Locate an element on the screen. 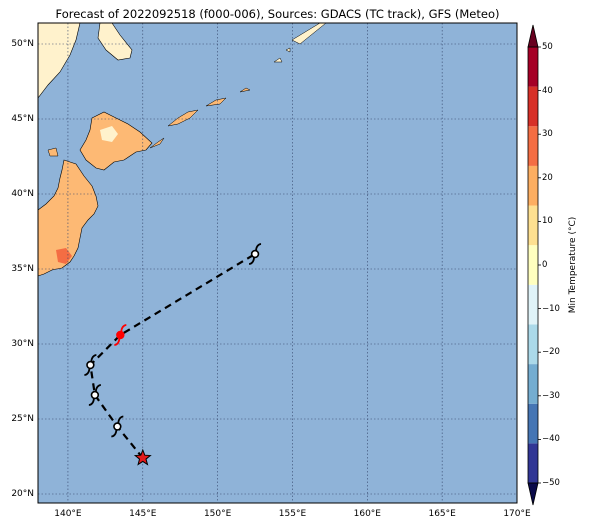 The image size is (592, 528). lat-tick-label: 50°N is located at coordinates (22, 44).